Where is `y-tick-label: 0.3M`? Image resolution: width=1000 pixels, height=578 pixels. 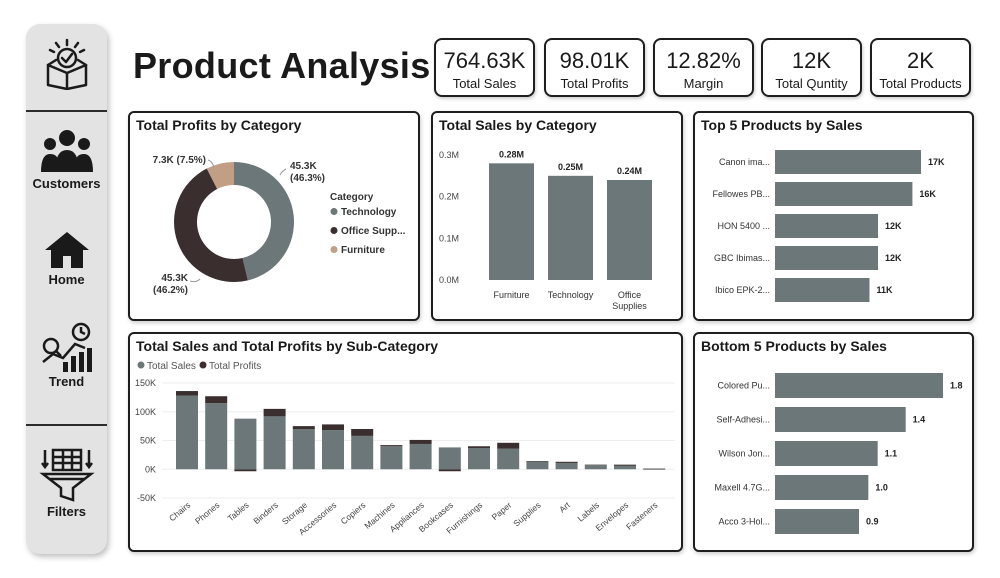
y-tick-label: 0.3M is located at coordinates (449, 155).